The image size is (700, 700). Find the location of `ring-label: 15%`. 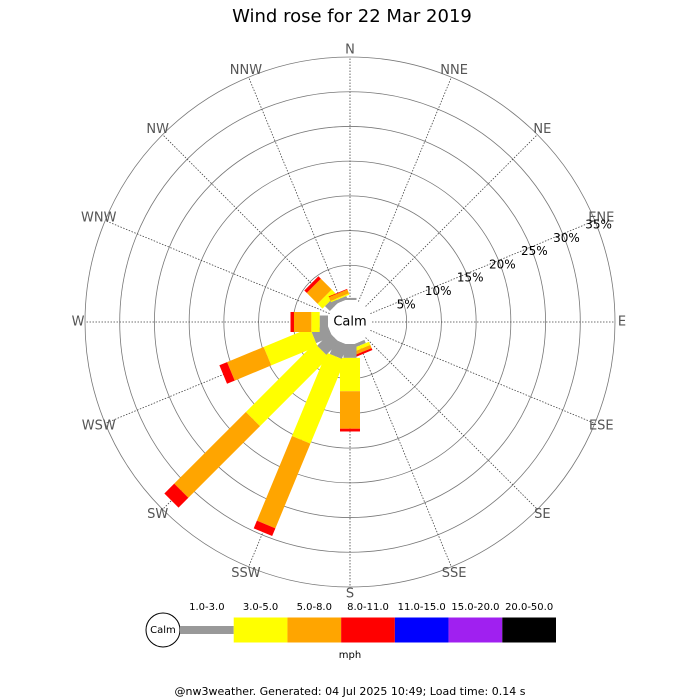

ring-label: 15% is located at coordinates (470, 278).